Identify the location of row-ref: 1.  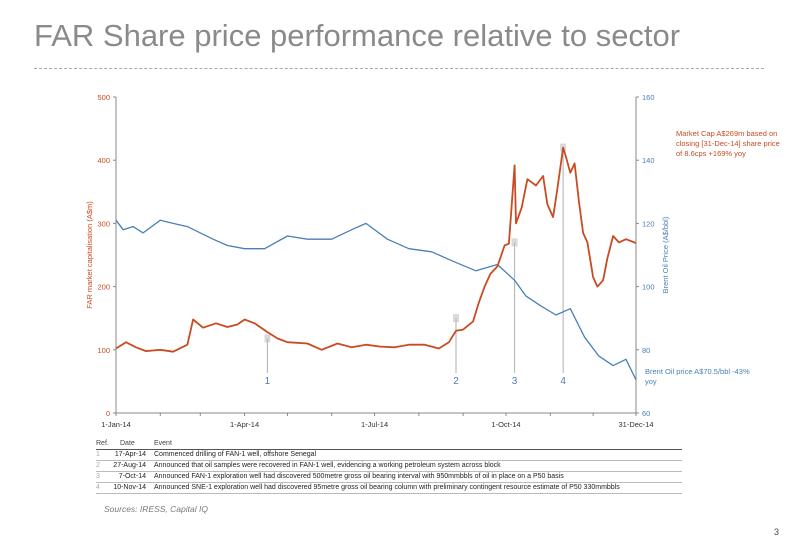
(98, 454).